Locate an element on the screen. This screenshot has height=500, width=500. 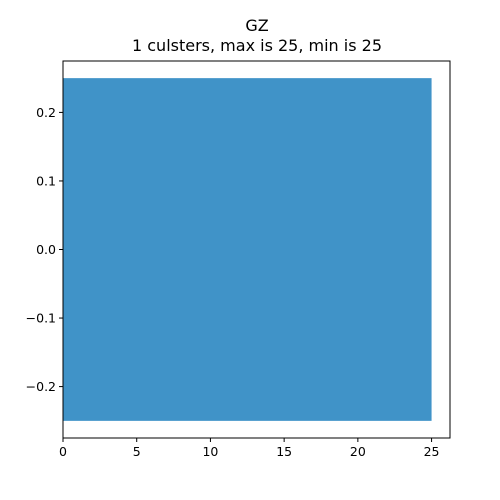
x-tick-label: 20 is located at coordinates (358, 451).